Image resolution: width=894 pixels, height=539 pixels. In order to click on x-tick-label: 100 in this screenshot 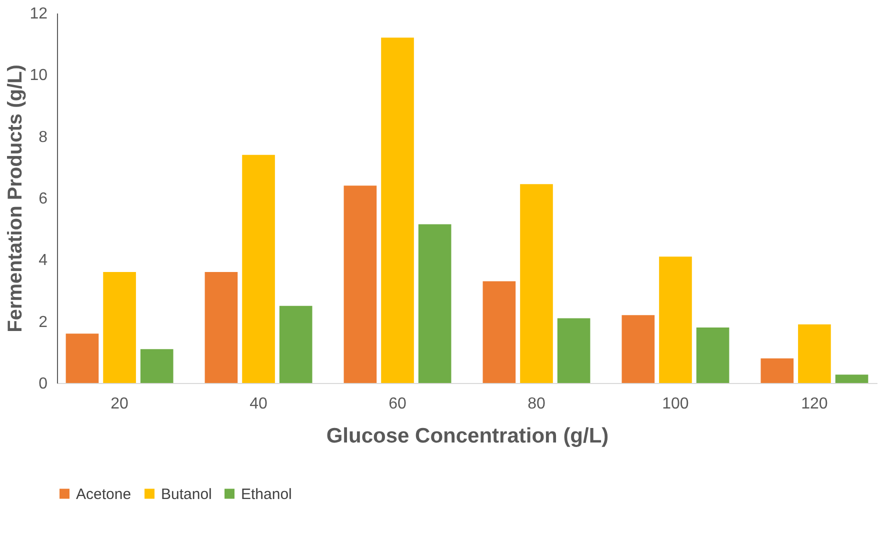, I will do `click(675, 404)`.